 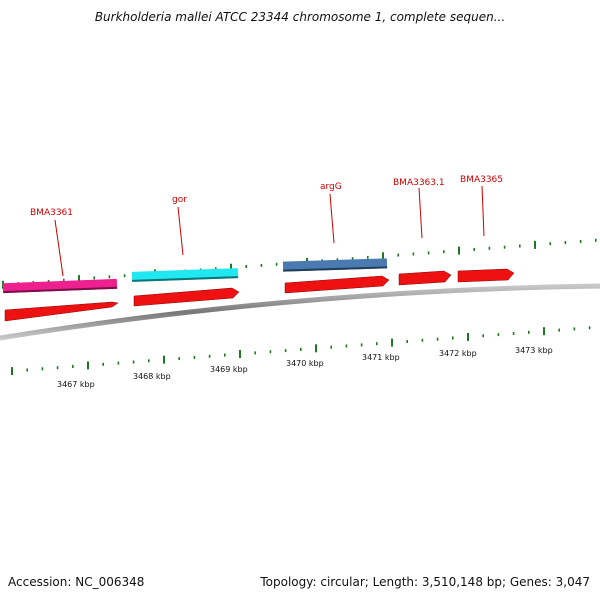 What do you see at coordinates (381, 357) in the screenshot?
I see `scale-label-3471: 3471 kbp` at bounding box center [381, 357].